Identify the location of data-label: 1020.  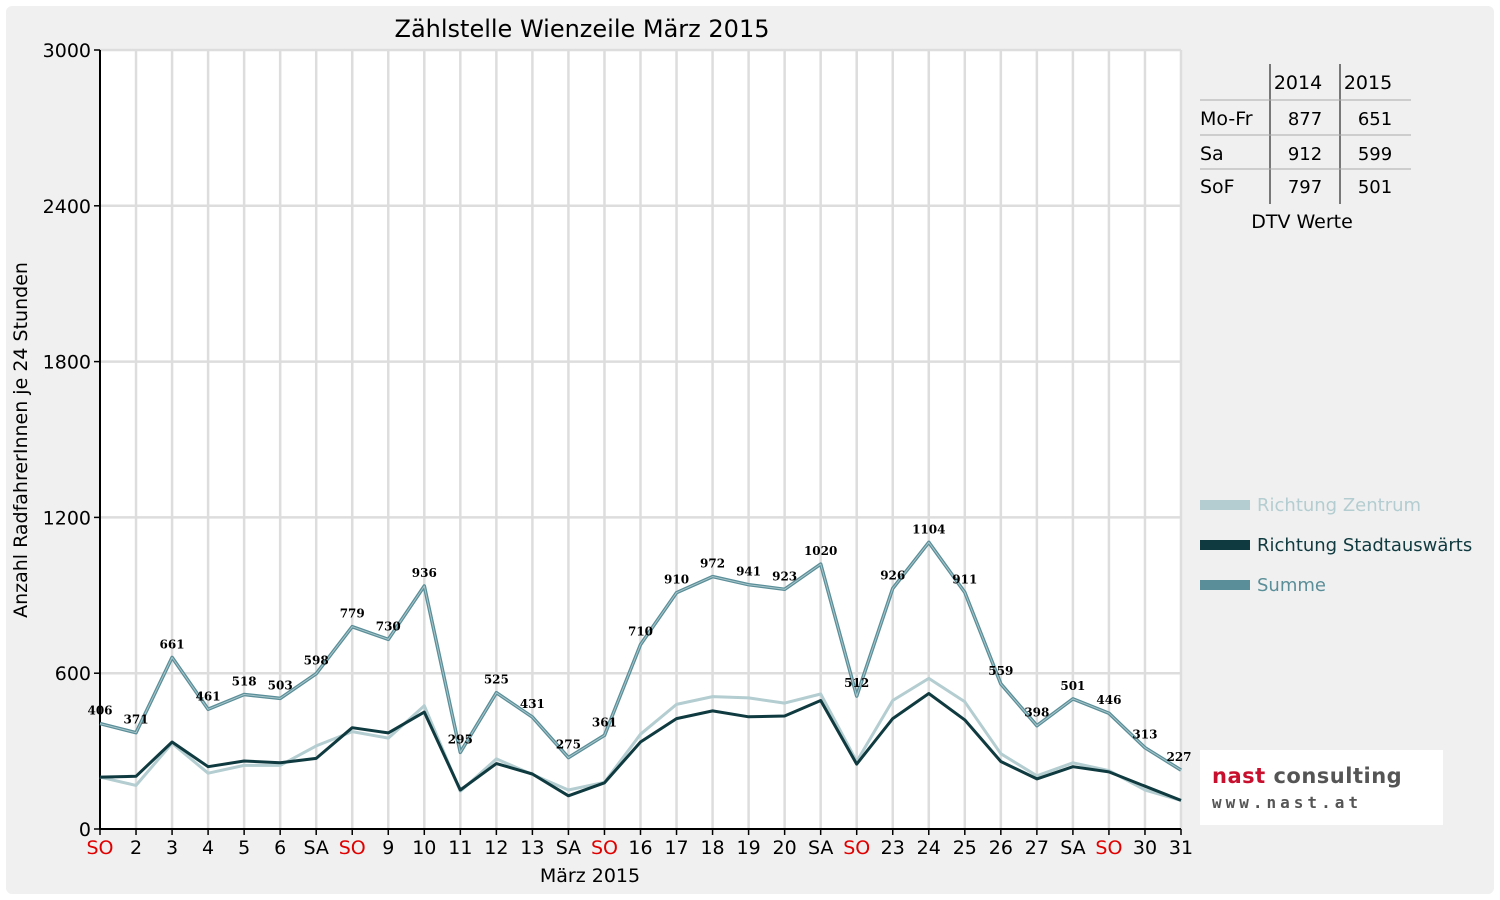
(820, 551).